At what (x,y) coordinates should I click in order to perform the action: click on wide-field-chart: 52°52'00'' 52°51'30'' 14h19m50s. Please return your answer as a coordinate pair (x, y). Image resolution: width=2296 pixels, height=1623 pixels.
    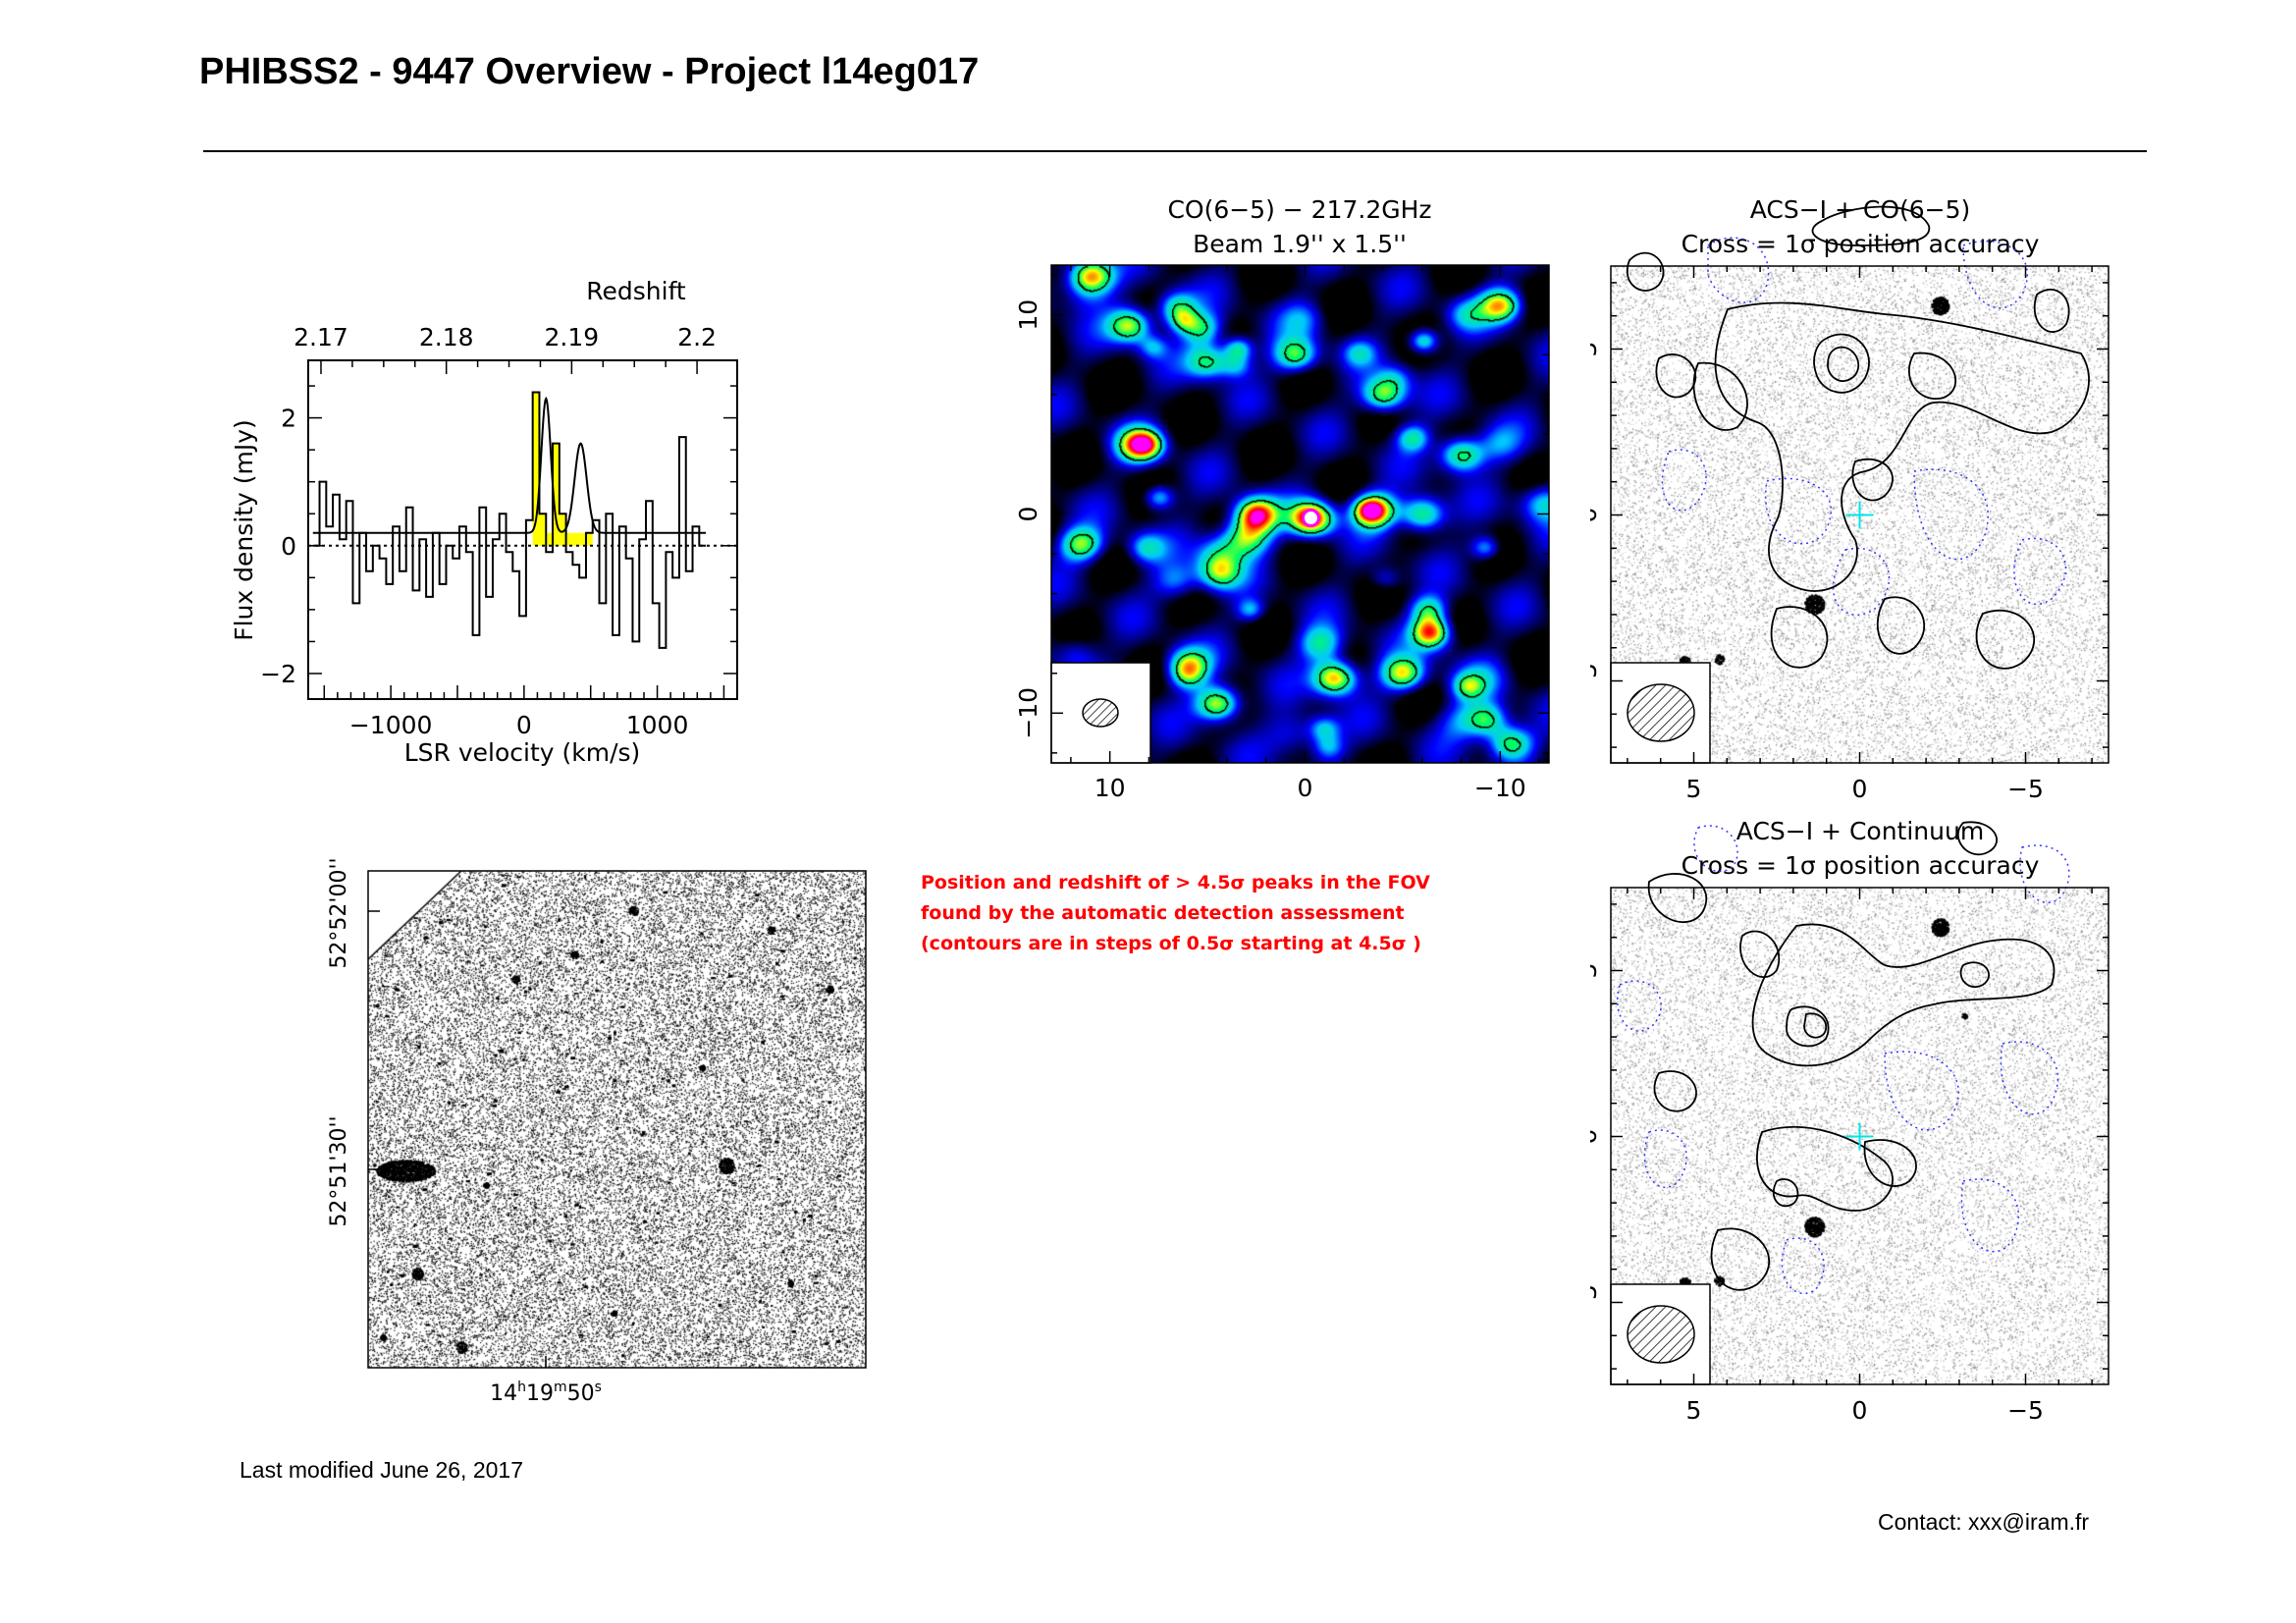
    Looking at the image, I should click on (597, 1131).